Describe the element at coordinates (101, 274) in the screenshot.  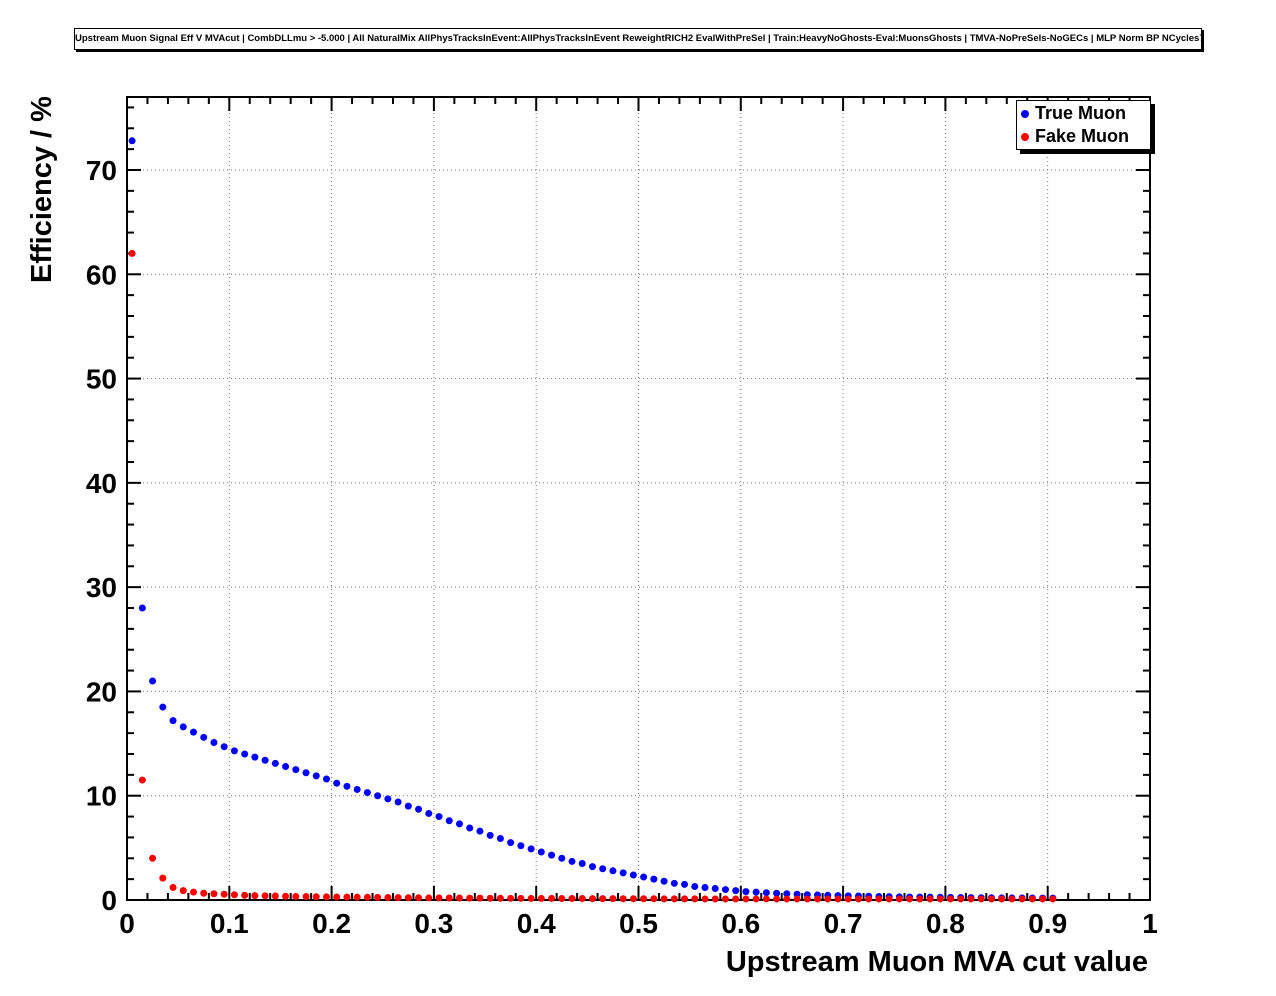
I see `svg-text: 60` at that location.